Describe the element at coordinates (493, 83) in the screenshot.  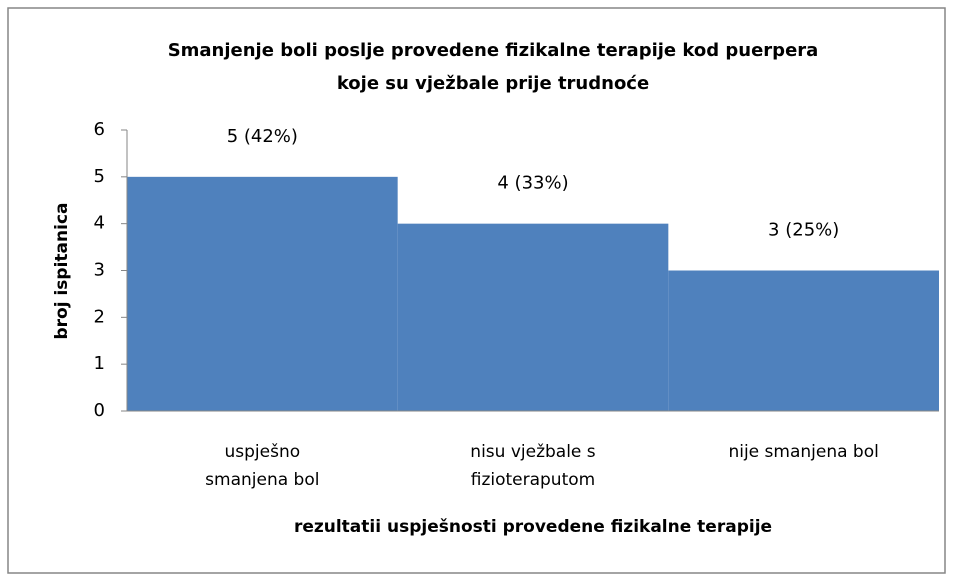
I see `chart-title: koje su vježbale prije trudnoće` at that location.